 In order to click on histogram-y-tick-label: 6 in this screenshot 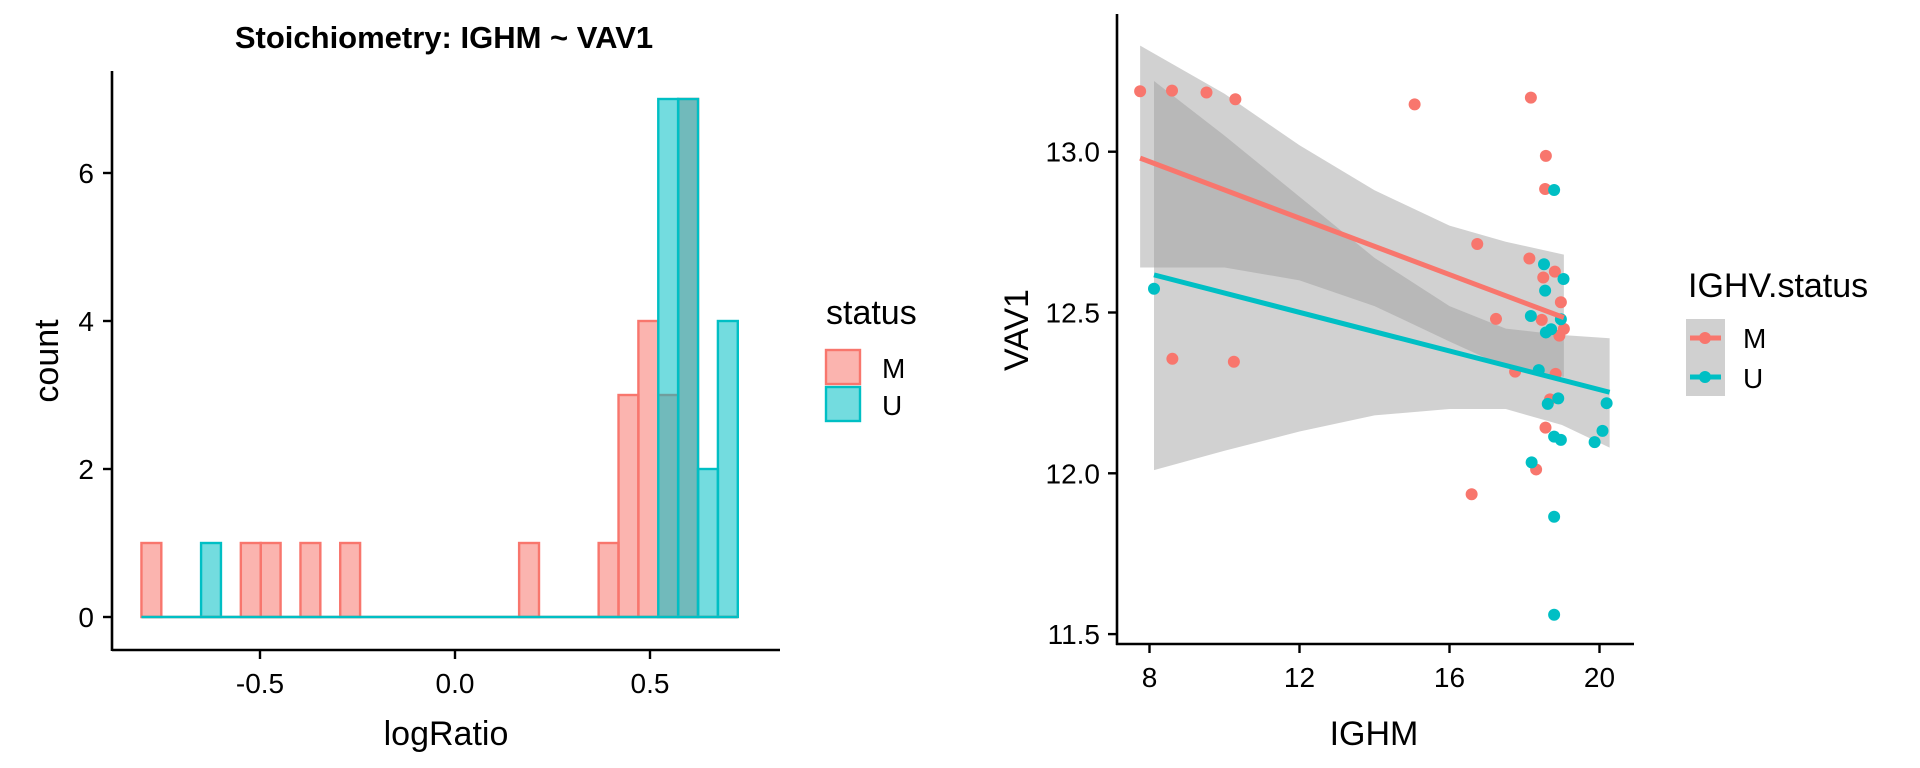, I will do `click(86, 173)`.